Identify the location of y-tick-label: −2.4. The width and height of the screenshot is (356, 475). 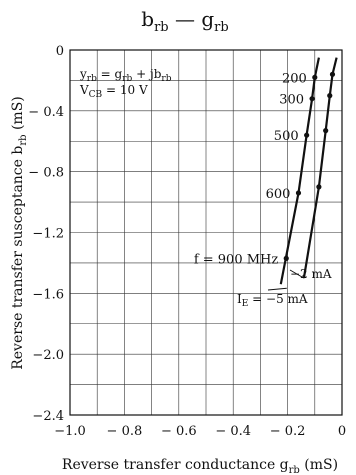
(48, 416).